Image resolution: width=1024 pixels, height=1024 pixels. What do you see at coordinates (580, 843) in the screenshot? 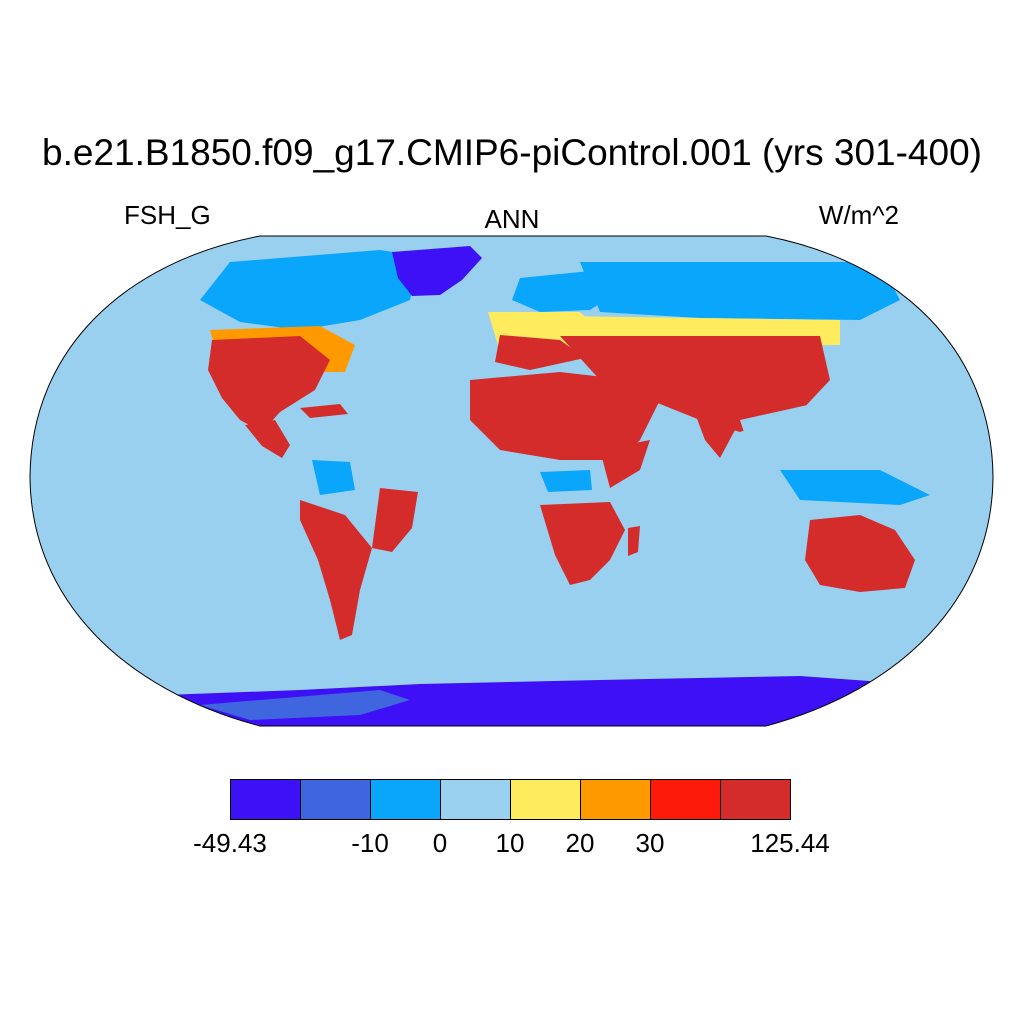
I see `colorbar-tick-label: 20` at bounding box center [580, 843].